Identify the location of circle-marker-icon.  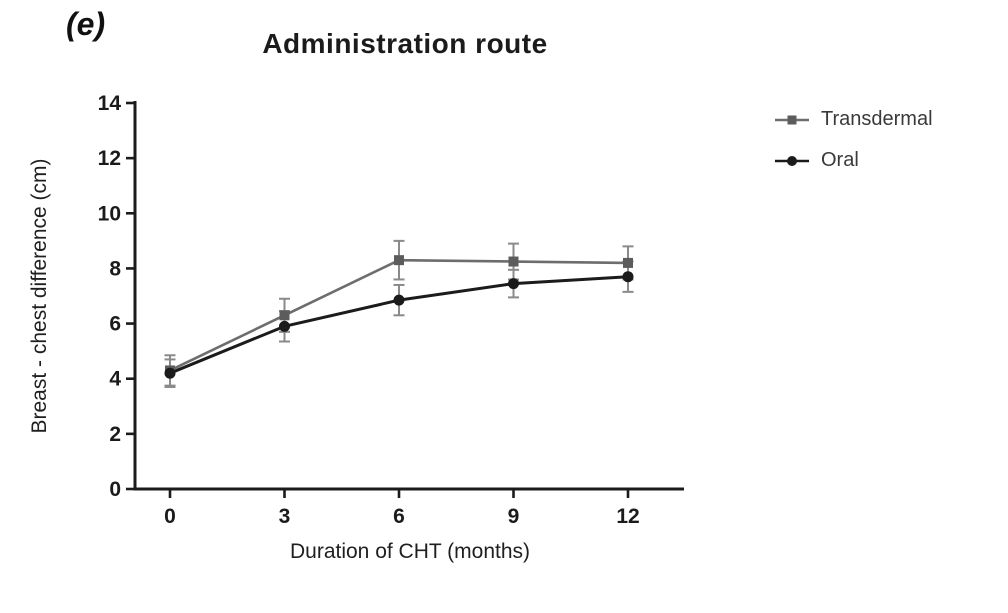
(792, 161).